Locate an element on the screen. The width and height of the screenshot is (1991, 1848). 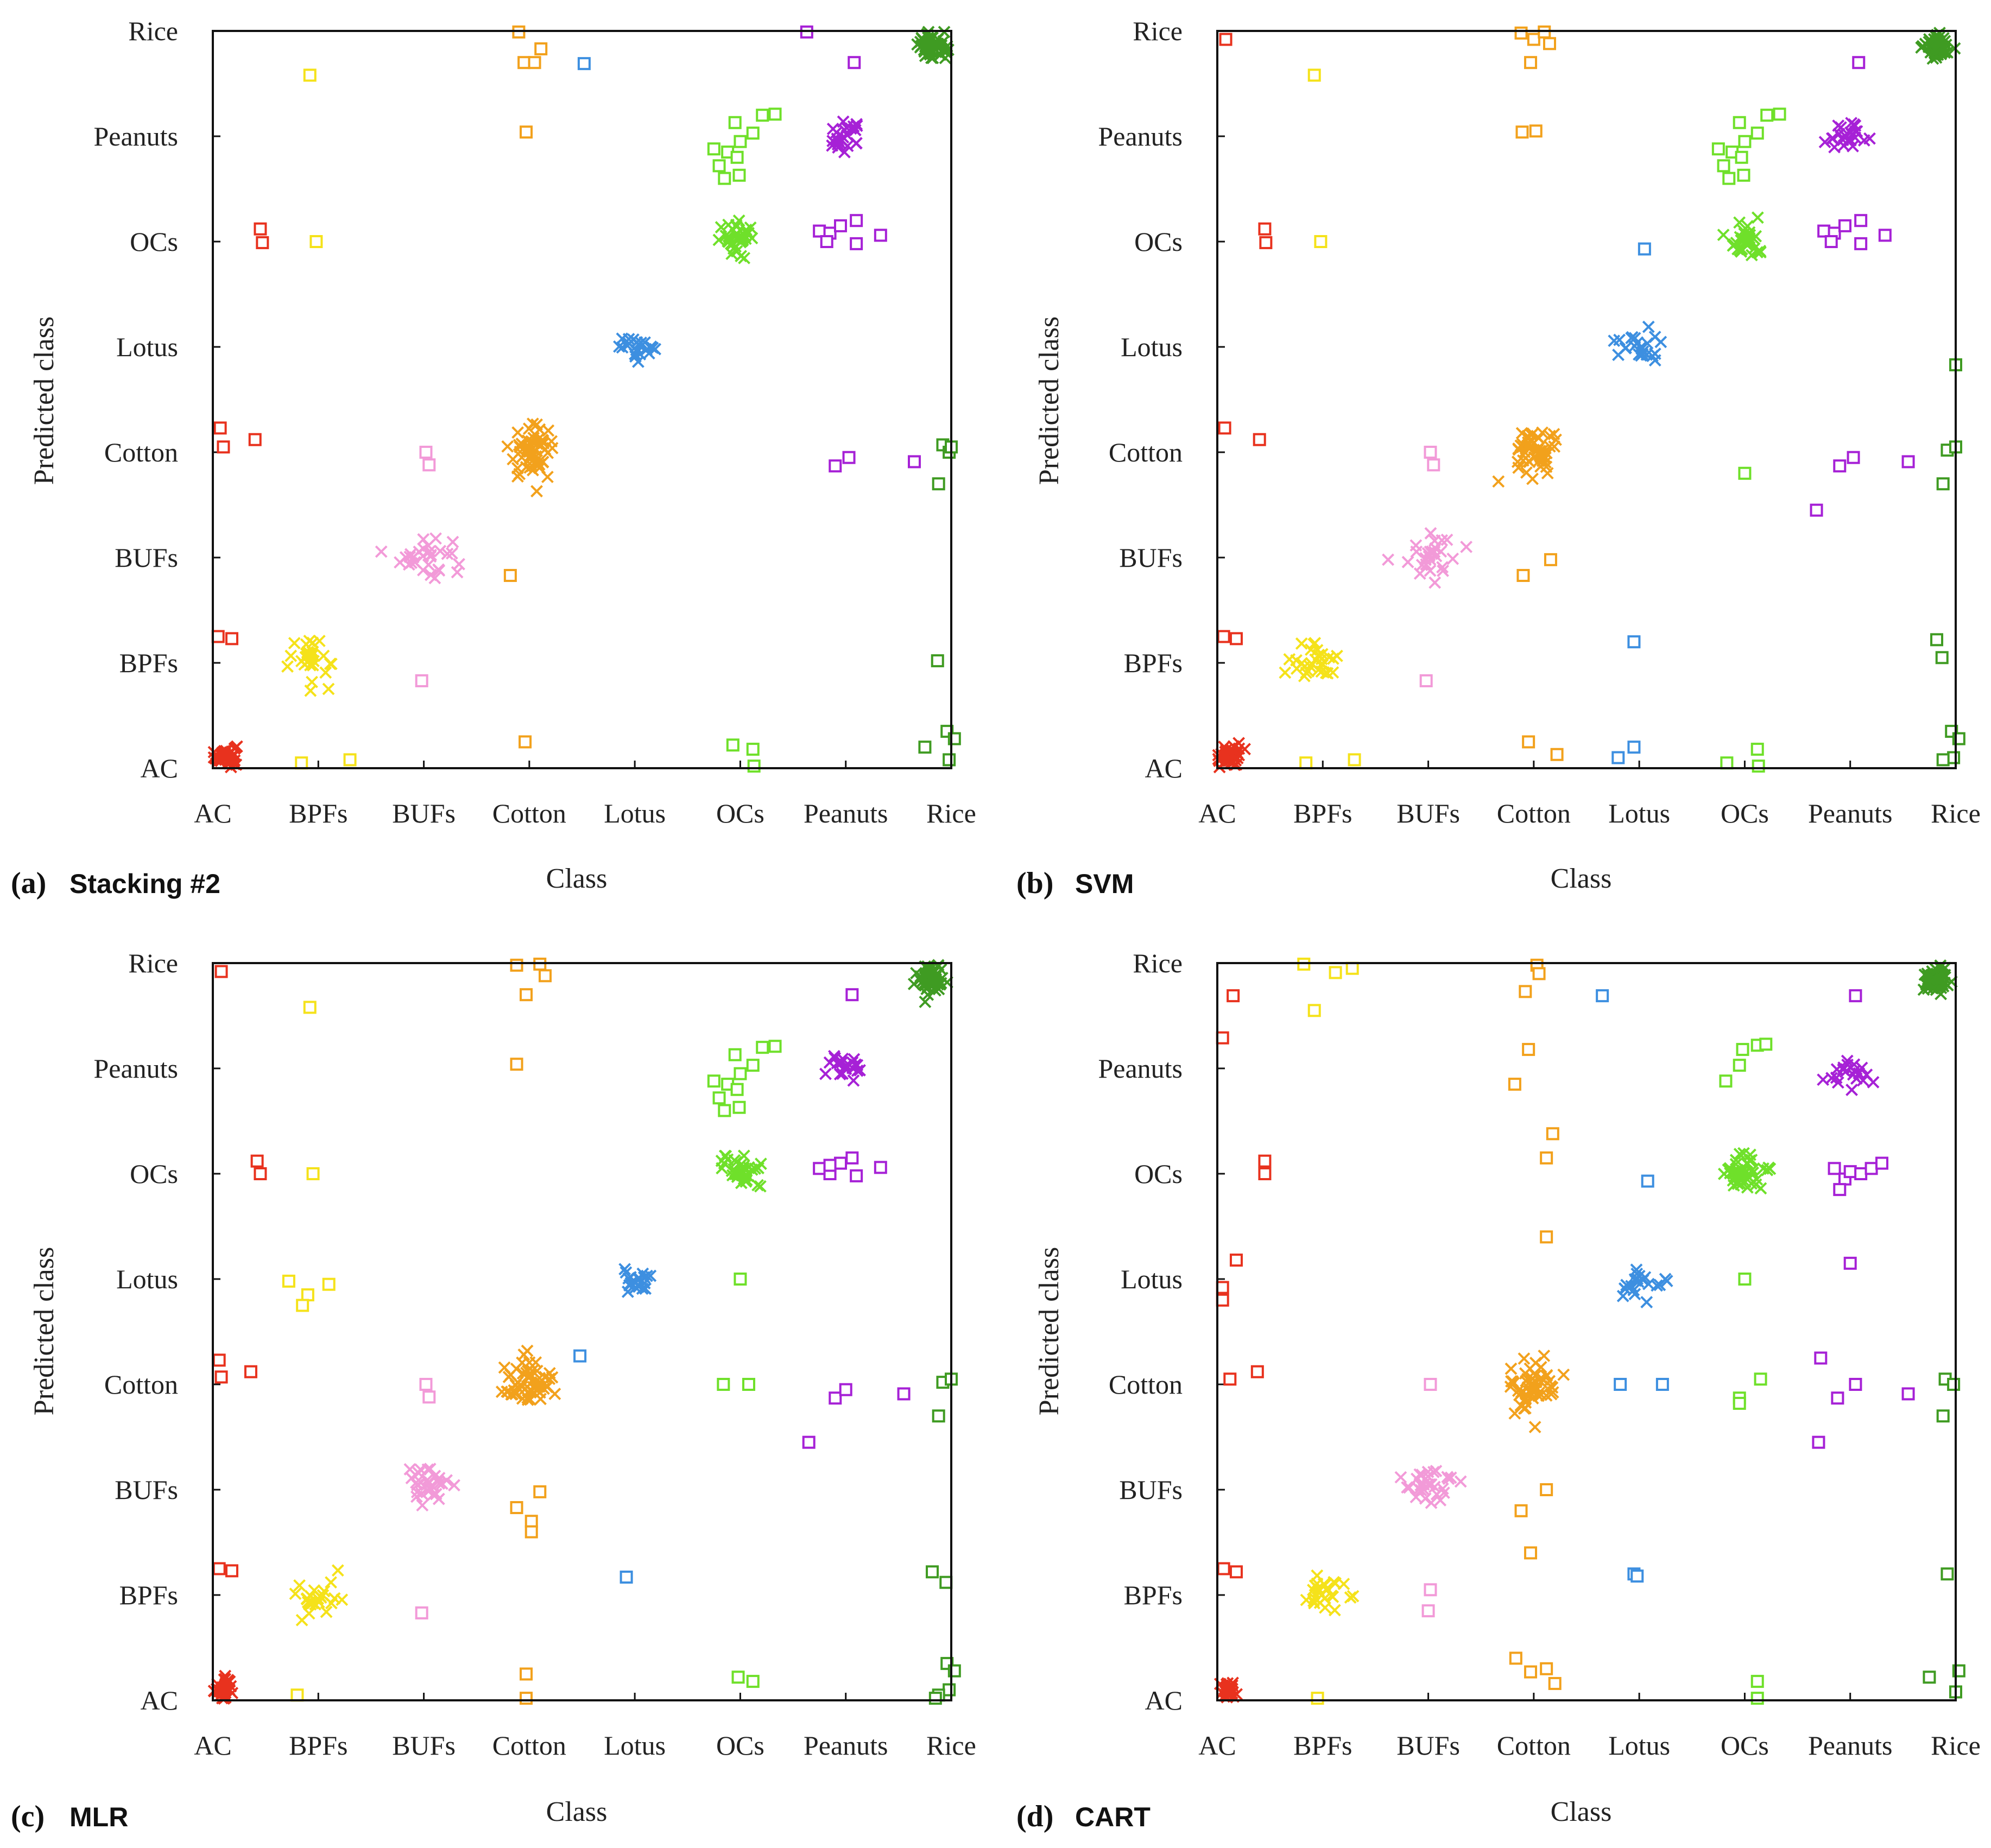
panel-tag: (c) is located at coordinates (28, 1817).